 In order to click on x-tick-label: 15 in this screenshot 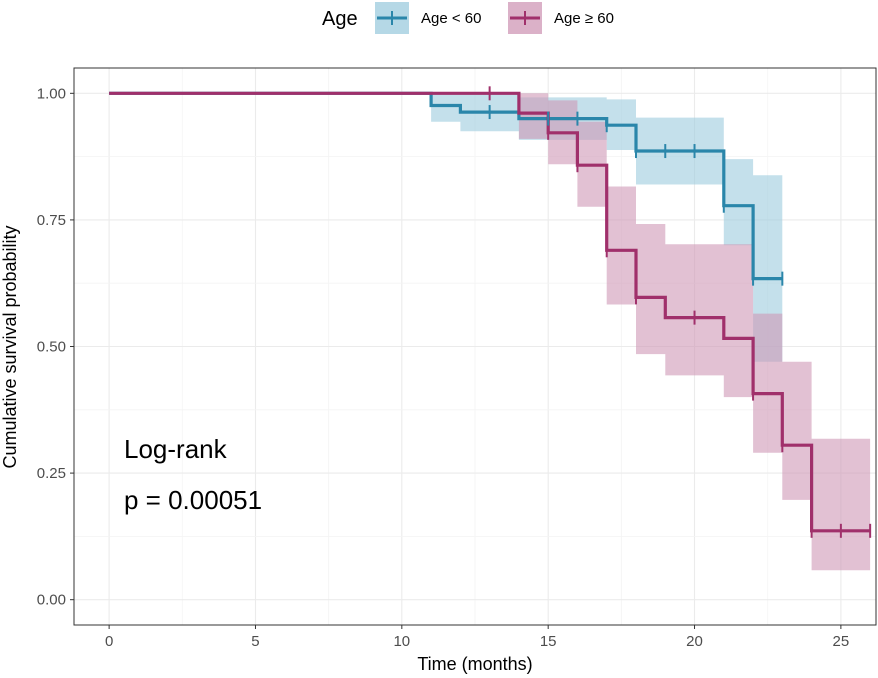, I will do `click(548, 641)`.